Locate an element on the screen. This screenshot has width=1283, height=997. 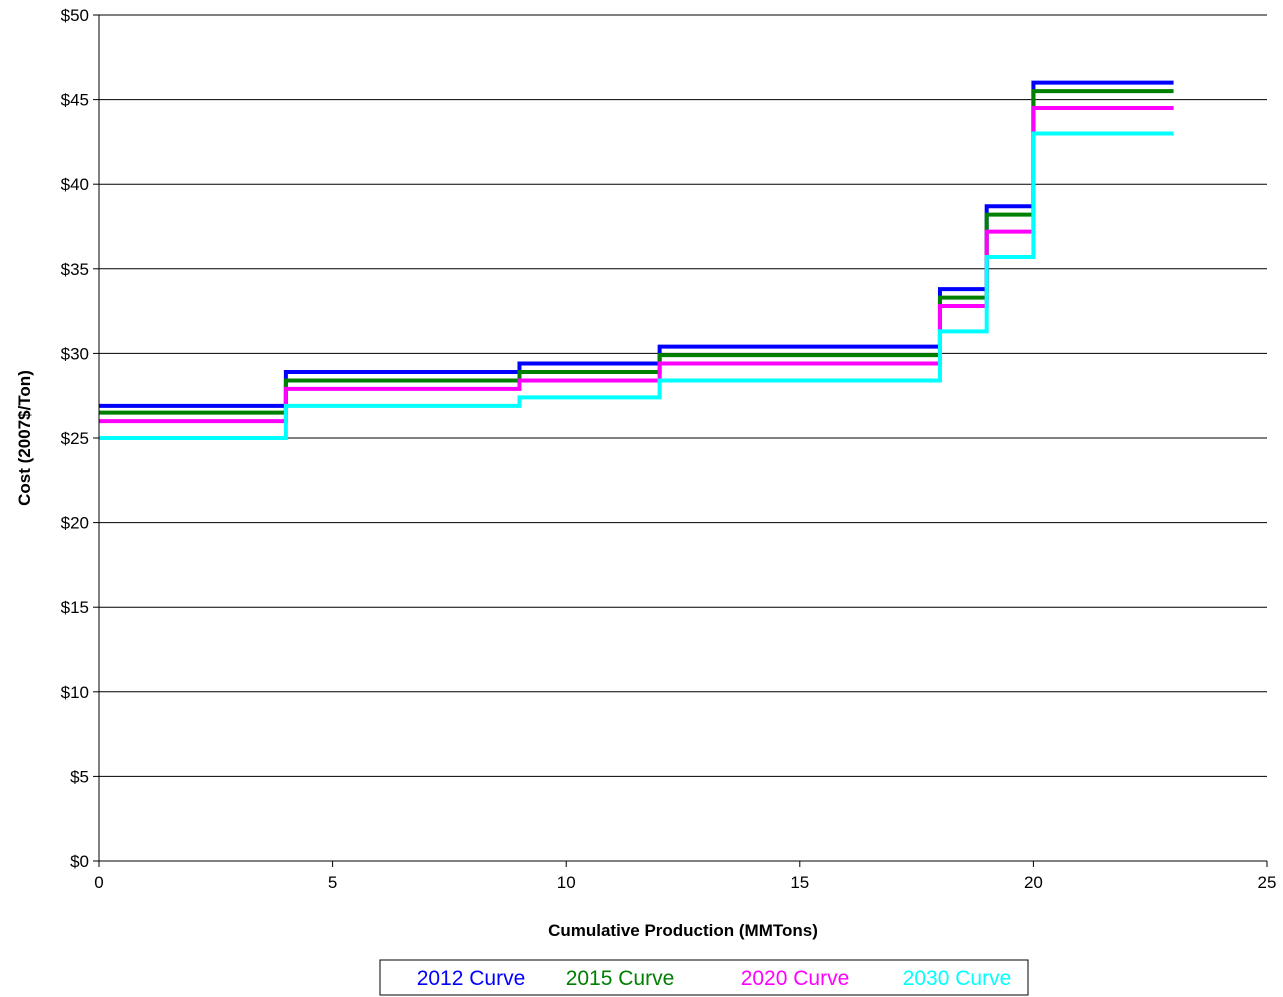
x-tick-label: 20 is located at coordinates (1033, 882).